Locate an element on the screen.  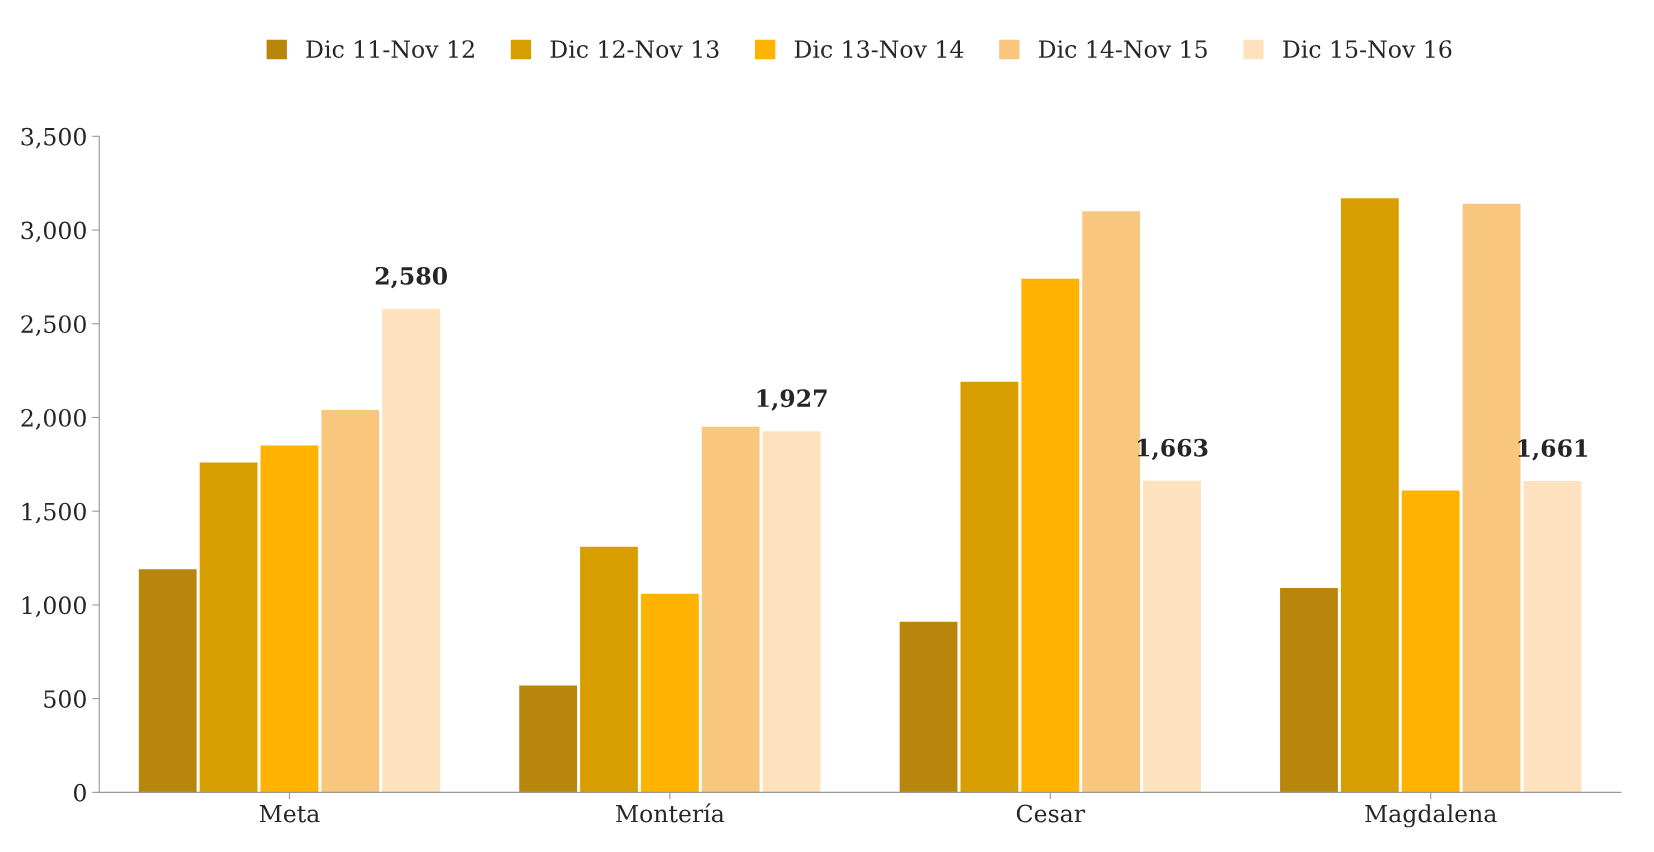
legend-label: Dic 11-Nov 12 is located at coordinates (390, 49).